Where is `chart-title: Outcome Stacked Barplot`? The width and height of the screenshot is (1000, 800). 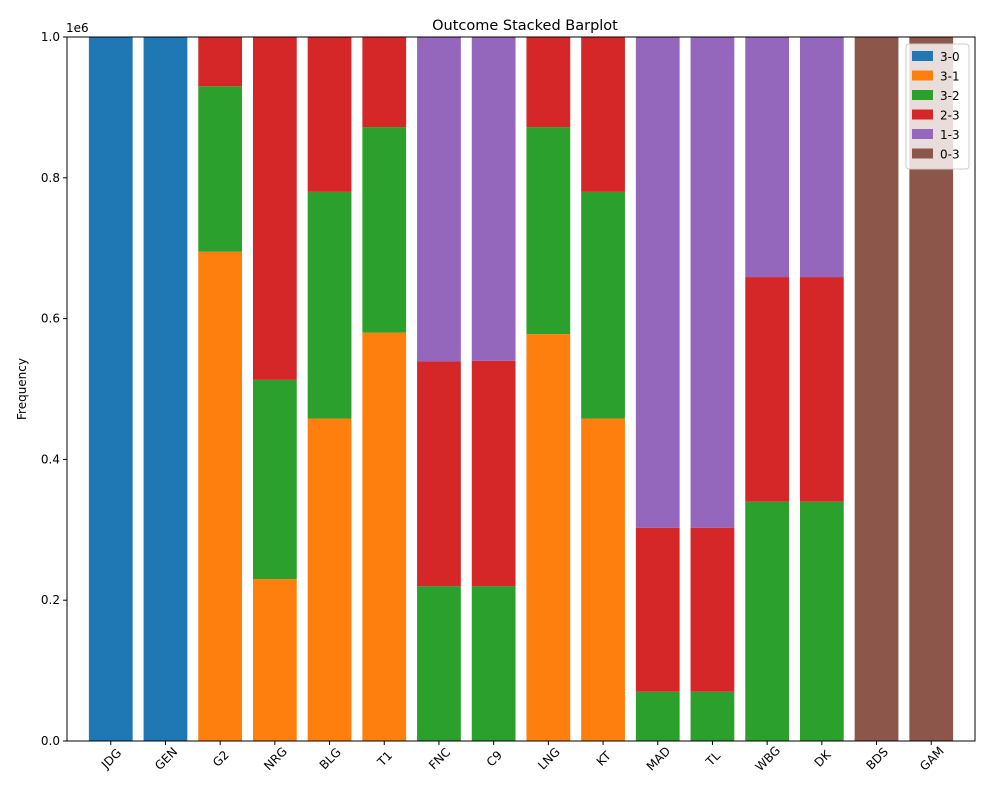
chart-title: Outcome Stacked Barplot is located at coordinates (525, 26).